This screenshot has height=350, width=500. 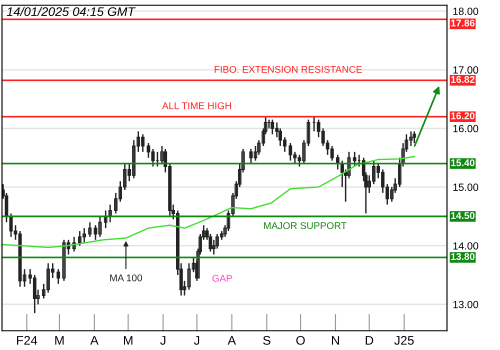 I want to click on ref-line-label: 13.80, so click(x=462, y=256).